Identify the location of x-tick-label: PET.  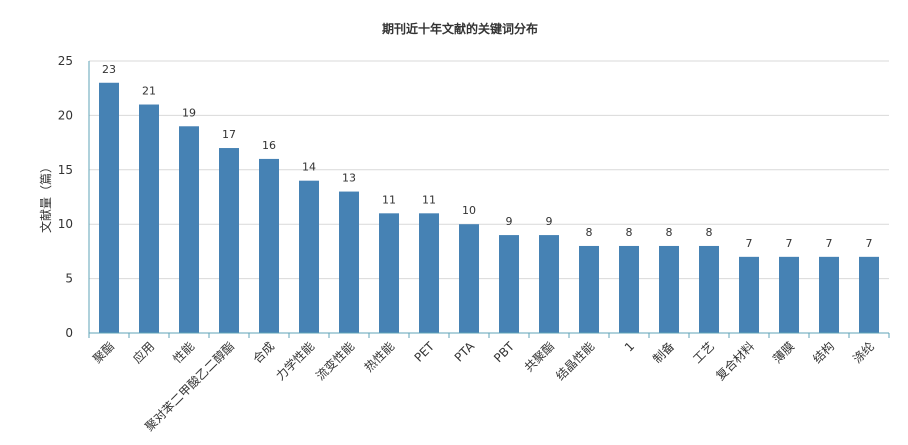
(425, 352).